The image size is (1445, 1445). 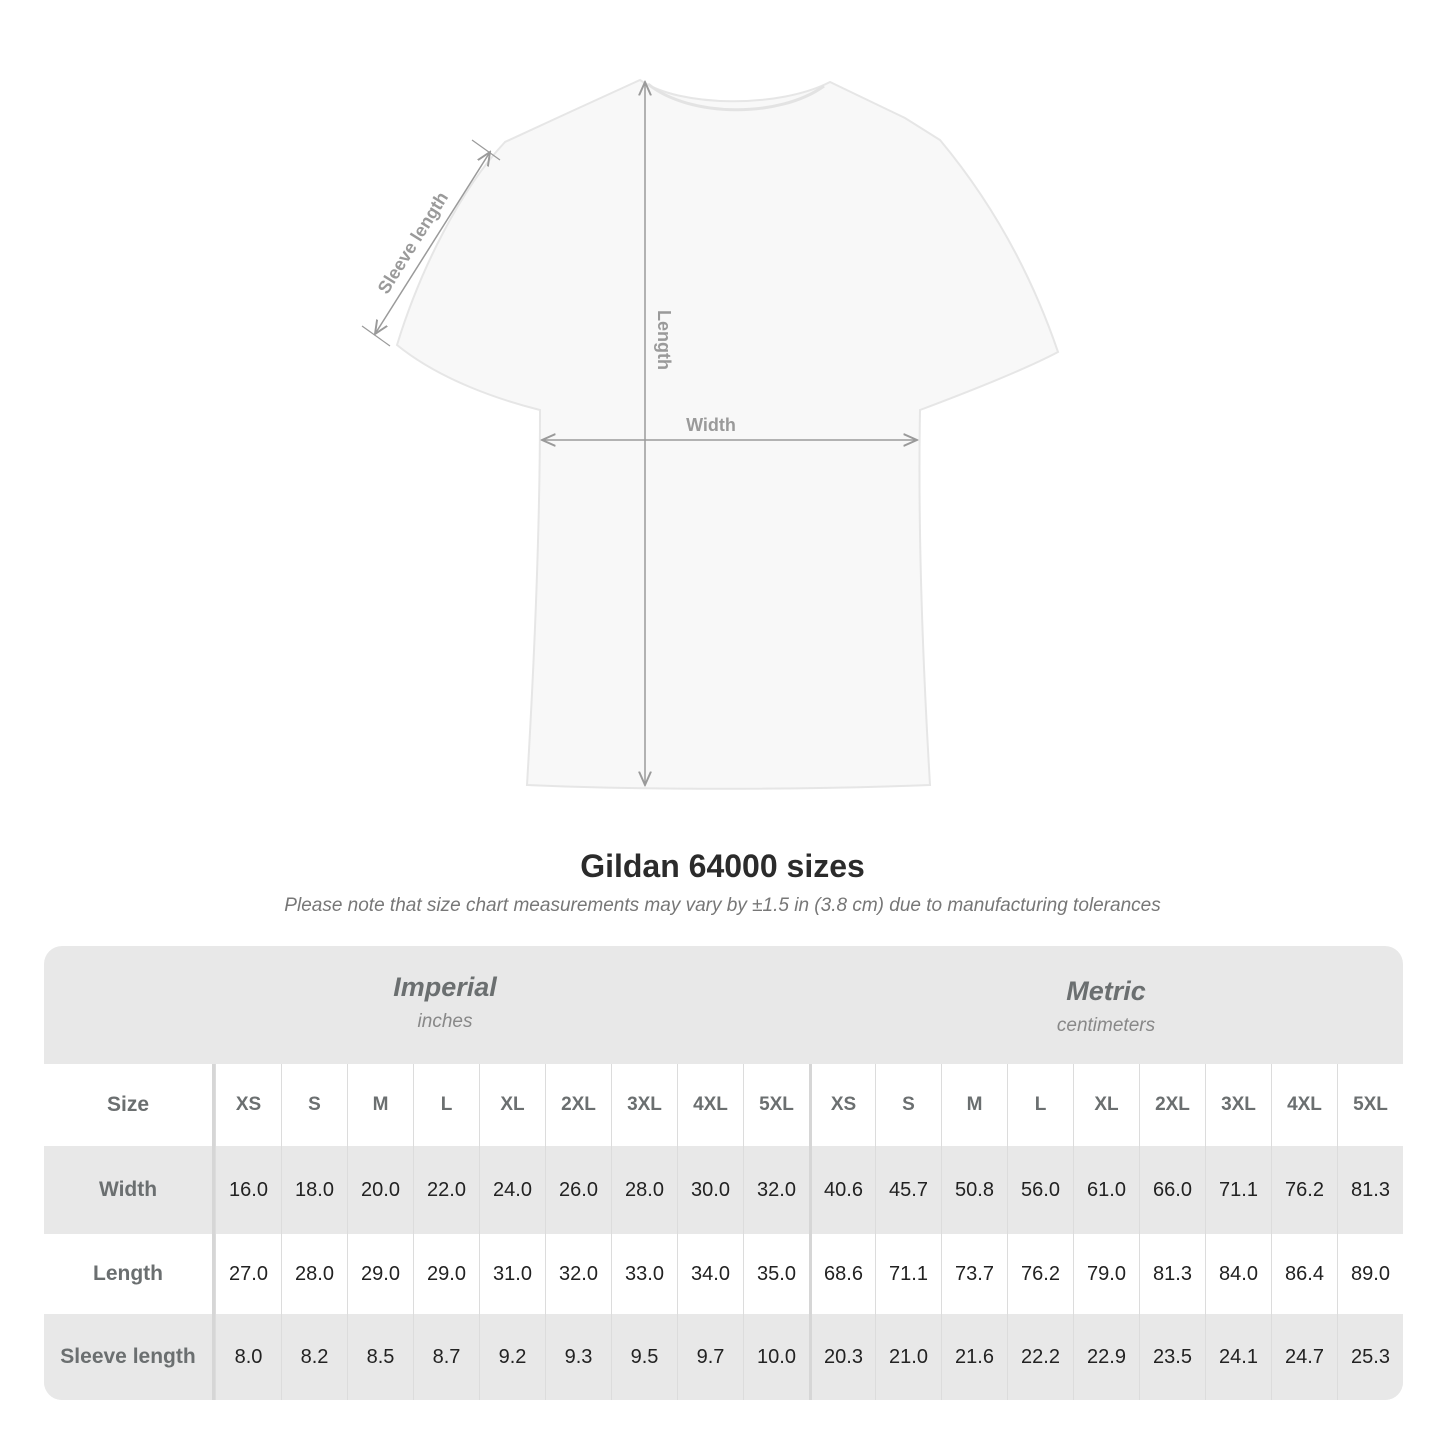 I want to click on table-cell: 23.5, so click(x=1172, y=1357).